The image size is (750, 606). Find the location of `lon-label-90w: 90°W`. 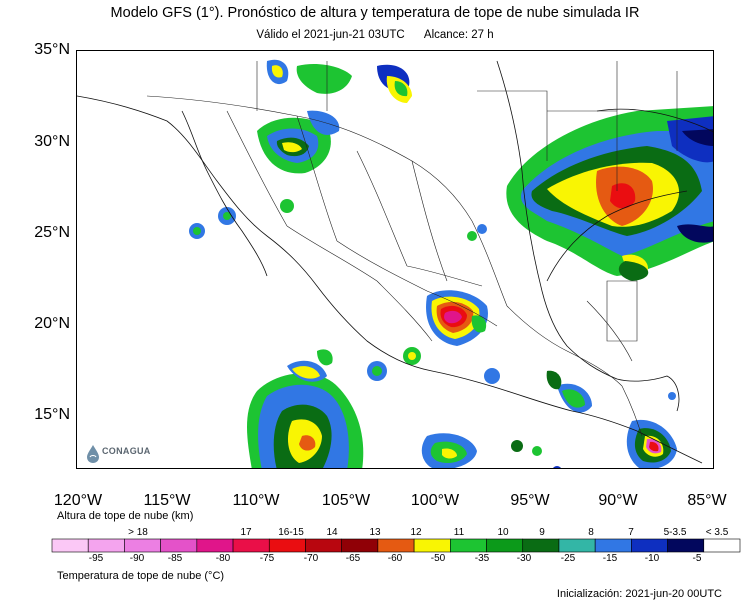

lon-label-90w: 90°W is located at coordinates (618, 500).